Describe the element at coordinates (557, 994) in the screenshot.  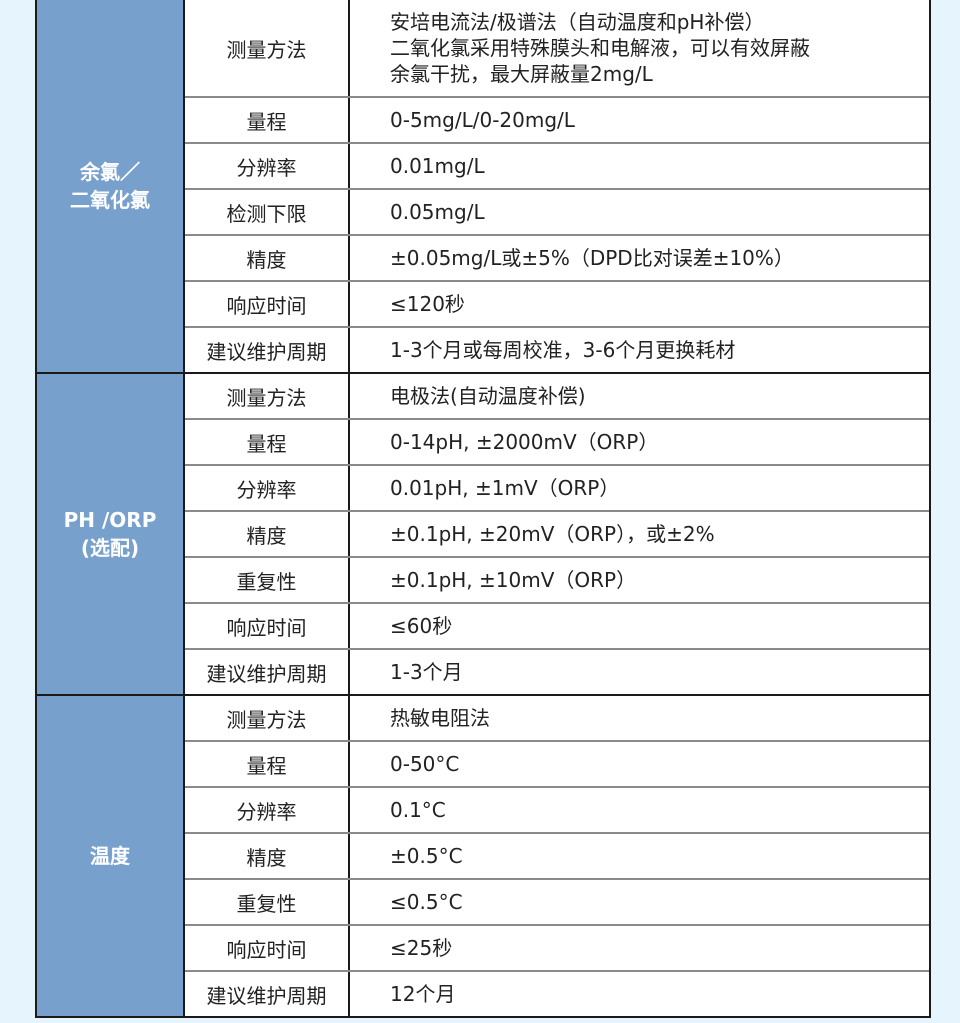
I see `table-row: 建议维护周期 12个月` at that location.